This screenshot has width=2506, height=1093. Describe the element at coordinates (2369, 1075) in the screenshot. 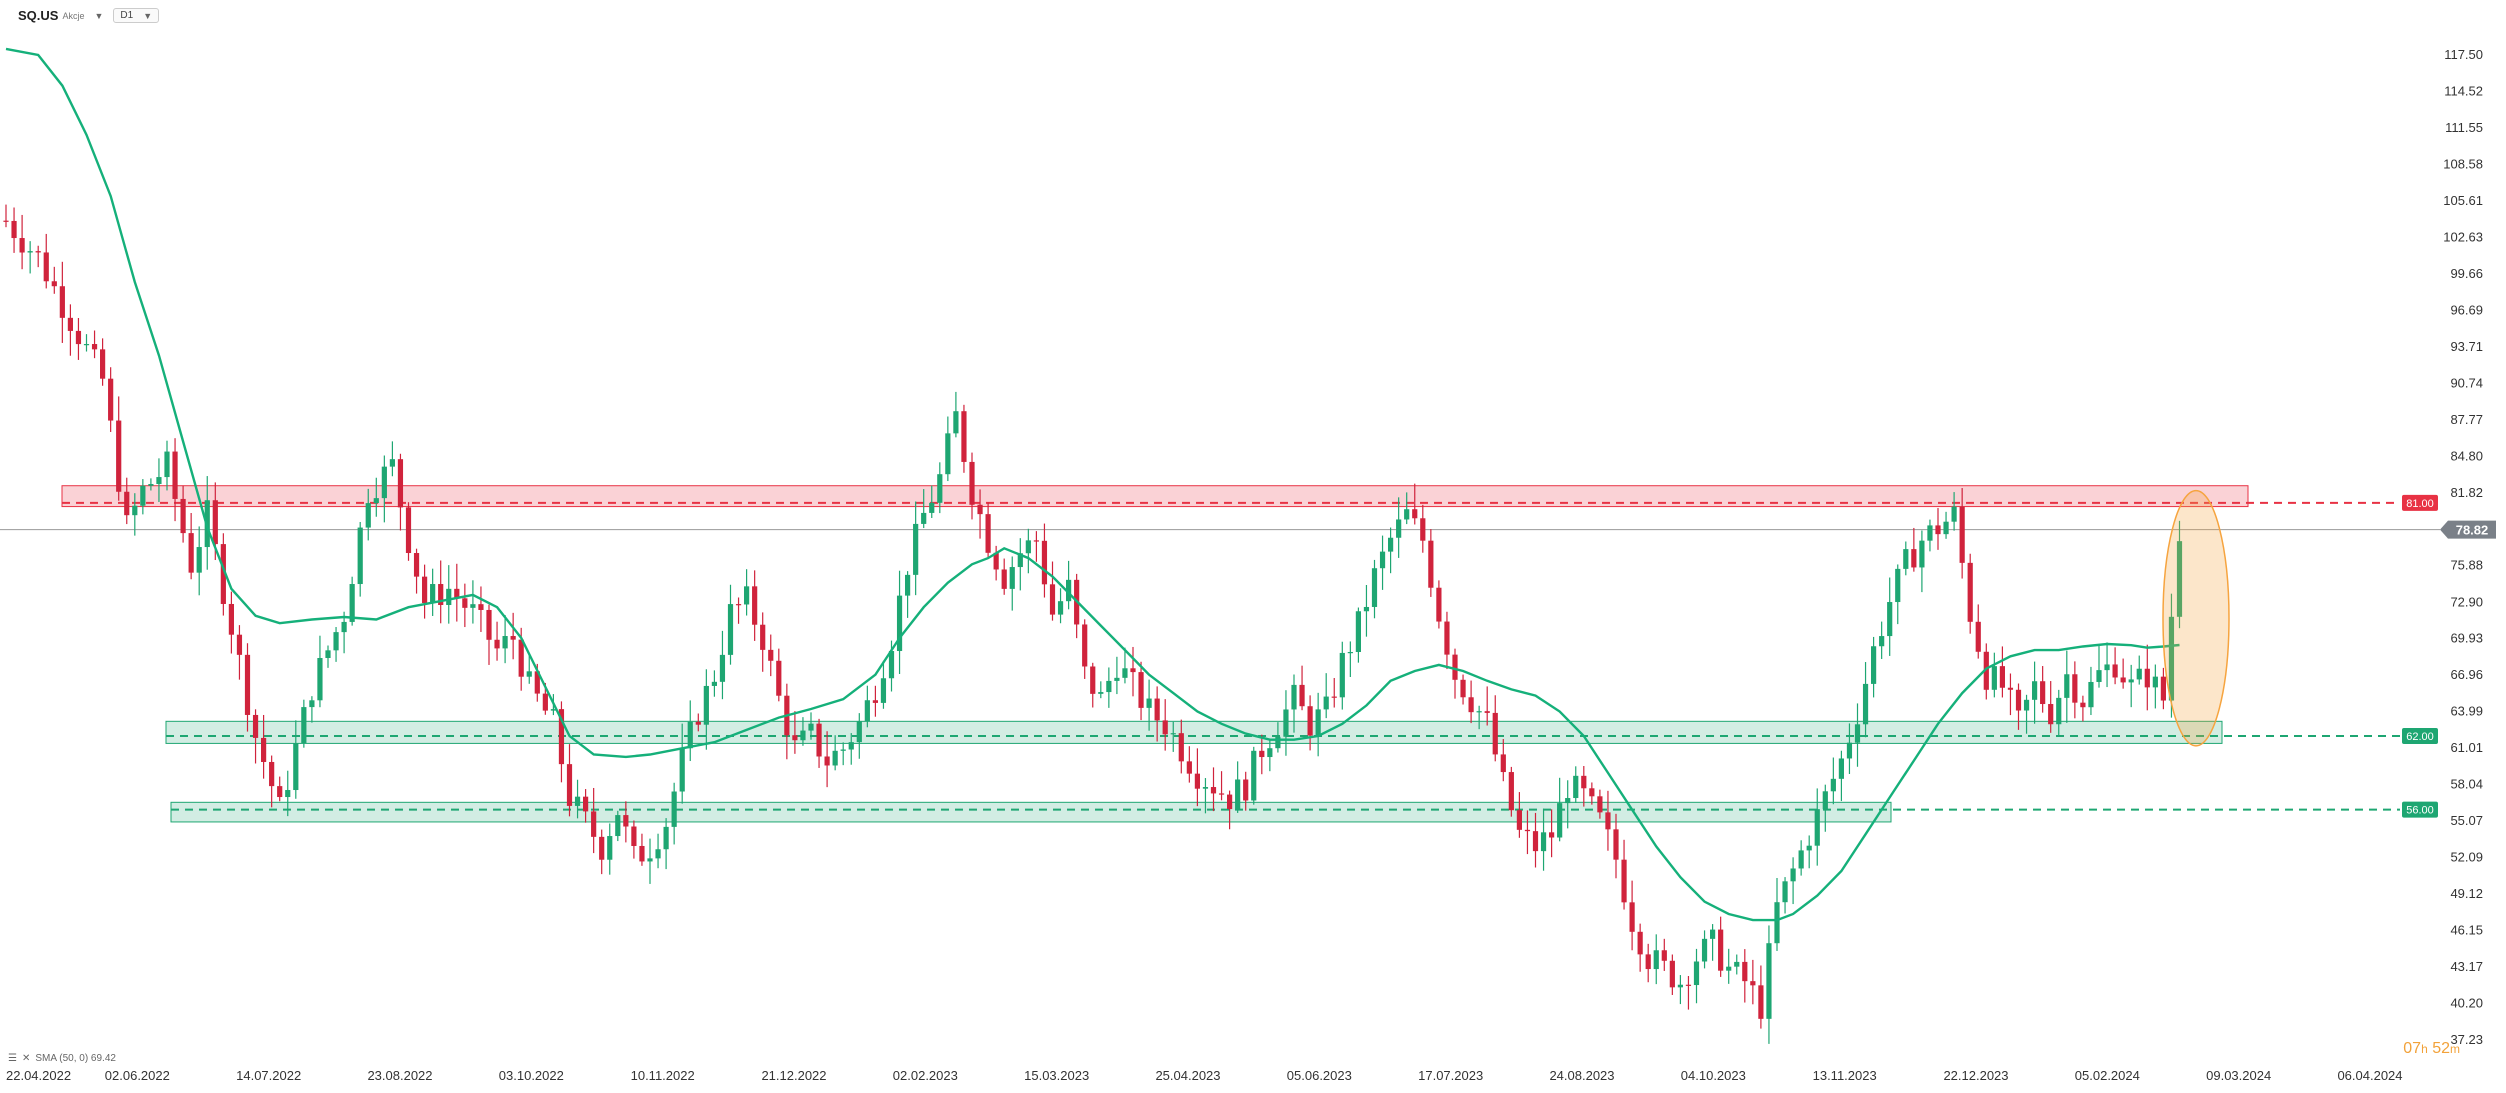

I see `x-tick-label: 06.04.2024` at that location.